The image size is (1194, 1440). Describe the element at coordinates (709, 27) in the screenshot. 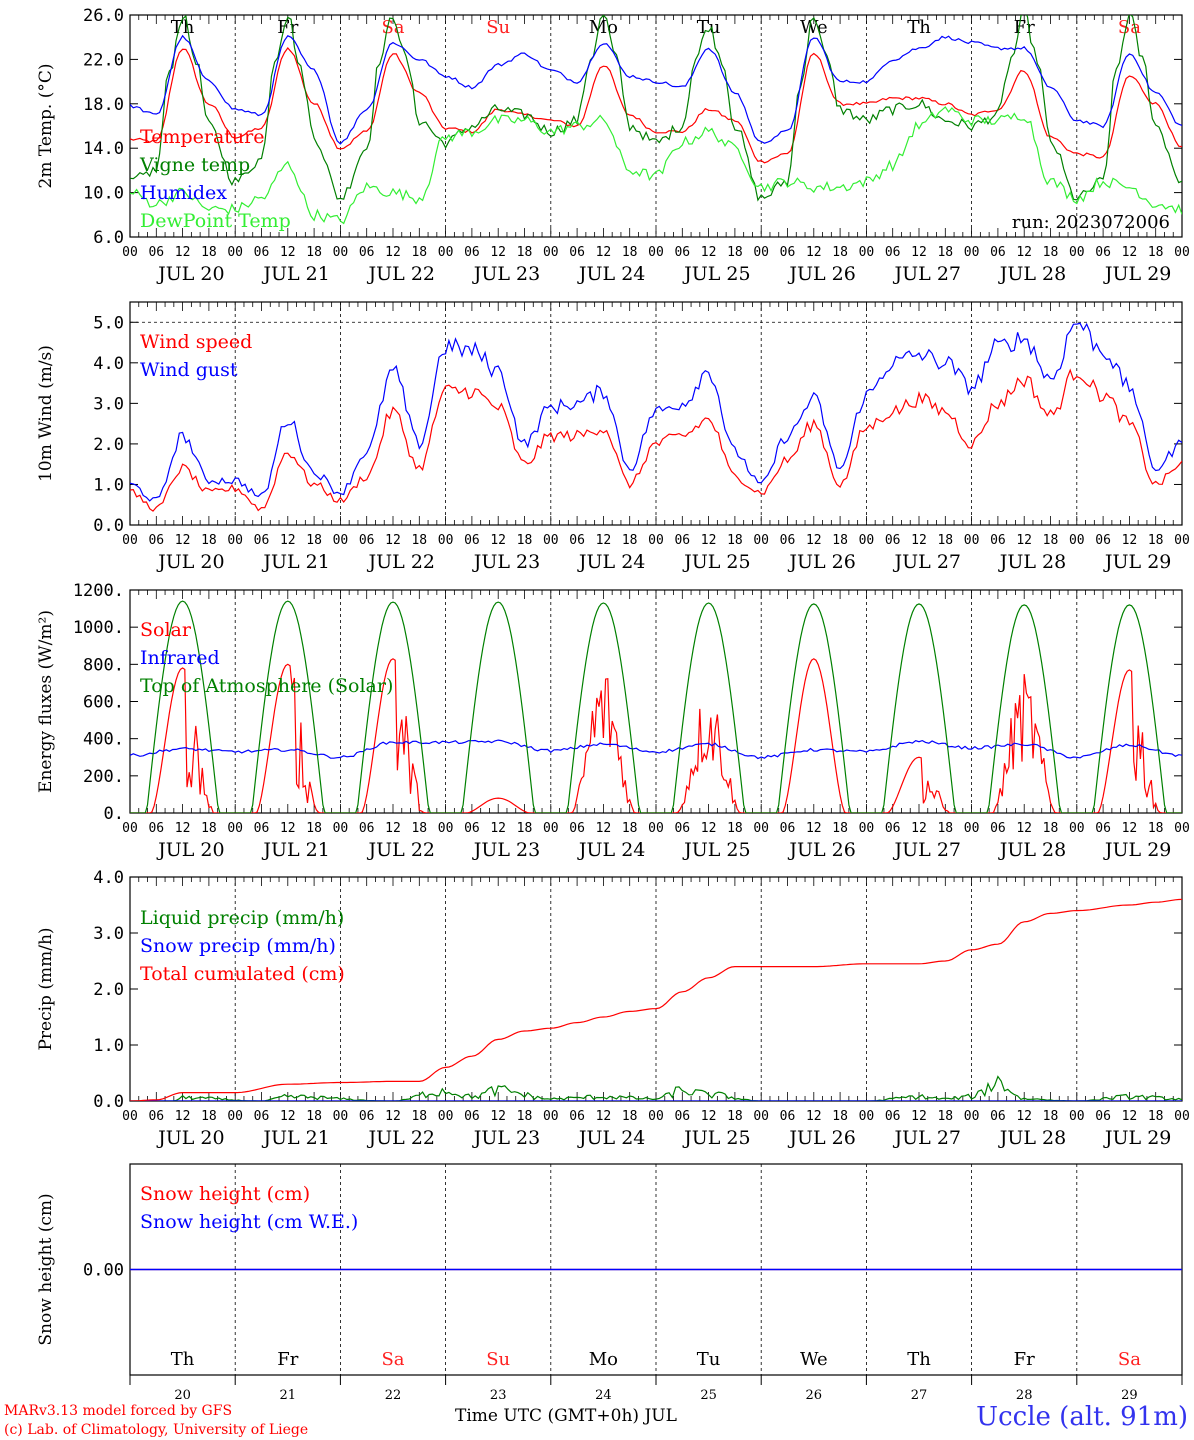

I see `weekday-label: Tu` at that location.